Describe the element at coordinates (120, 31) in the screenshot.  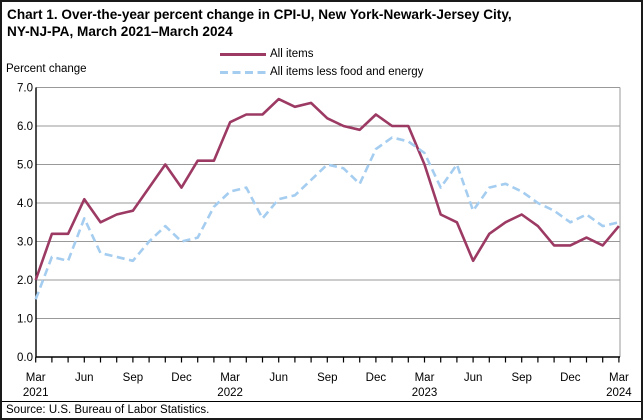
I see `chart-title-line2: NY-NJ-PA, March 2021–March 2024` at that location.